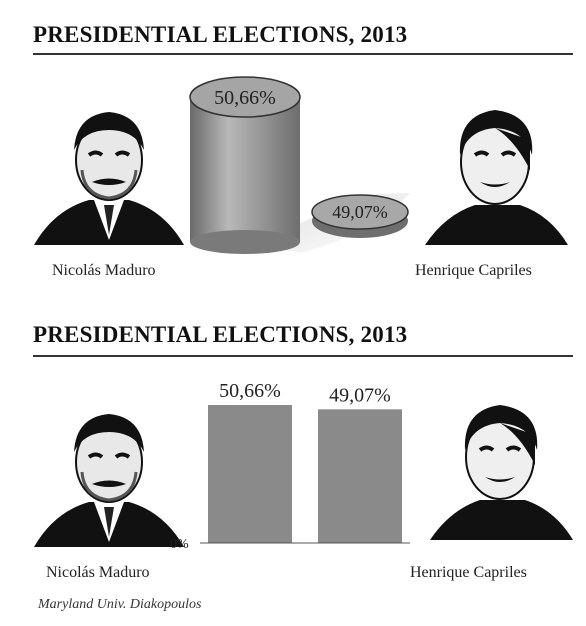 The height and width of the screenshot is (626, 586). Describe the element at coordinates (360, 476) in the screenshot. I see `bar-capriles` at that location.